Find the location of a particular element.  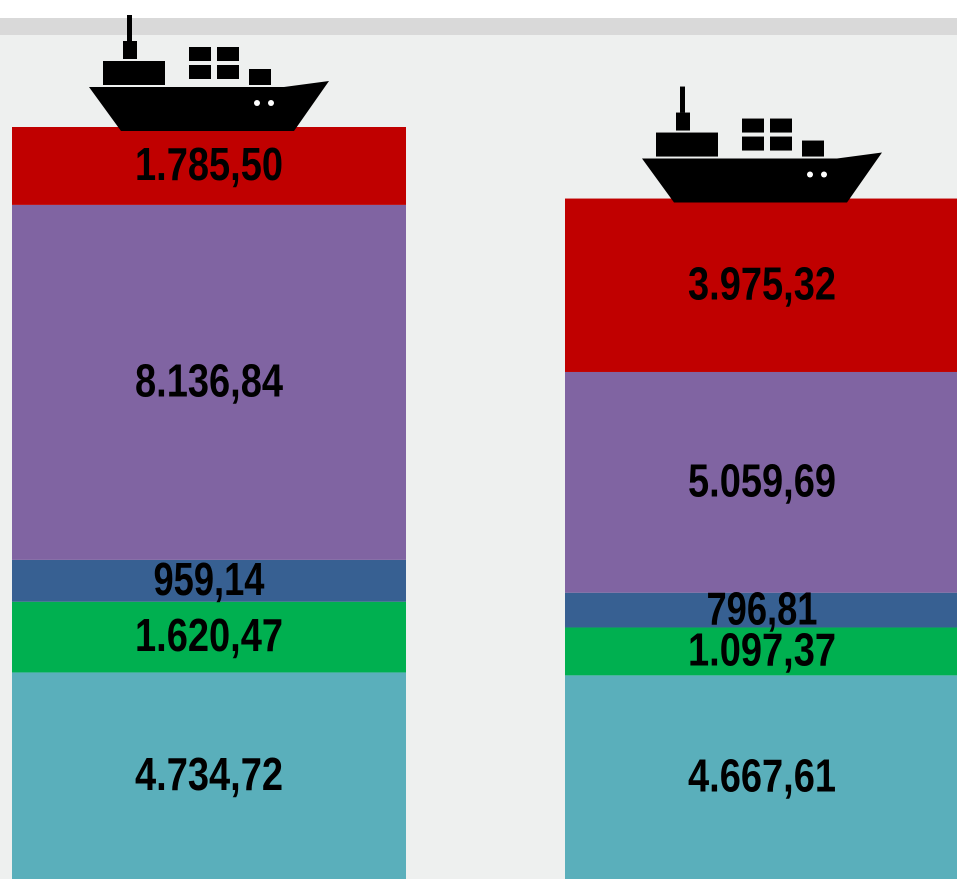

value-label: 8.136,84 is located at coordinates (209, 381).